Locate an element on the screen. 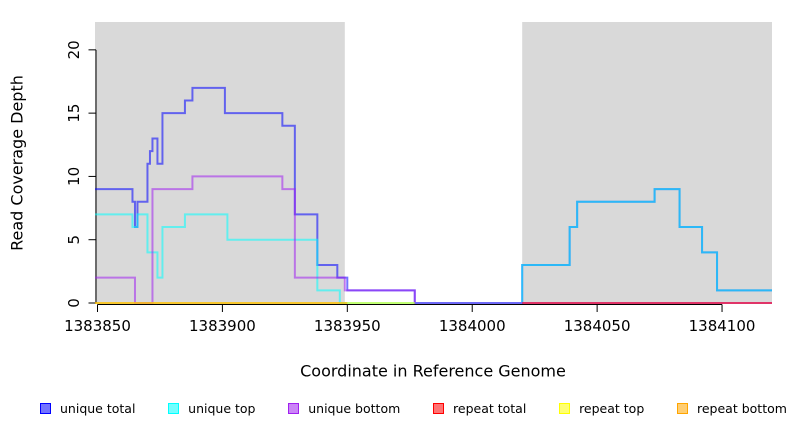  legend-label: unique bottom is located at coordinates (354, 408).